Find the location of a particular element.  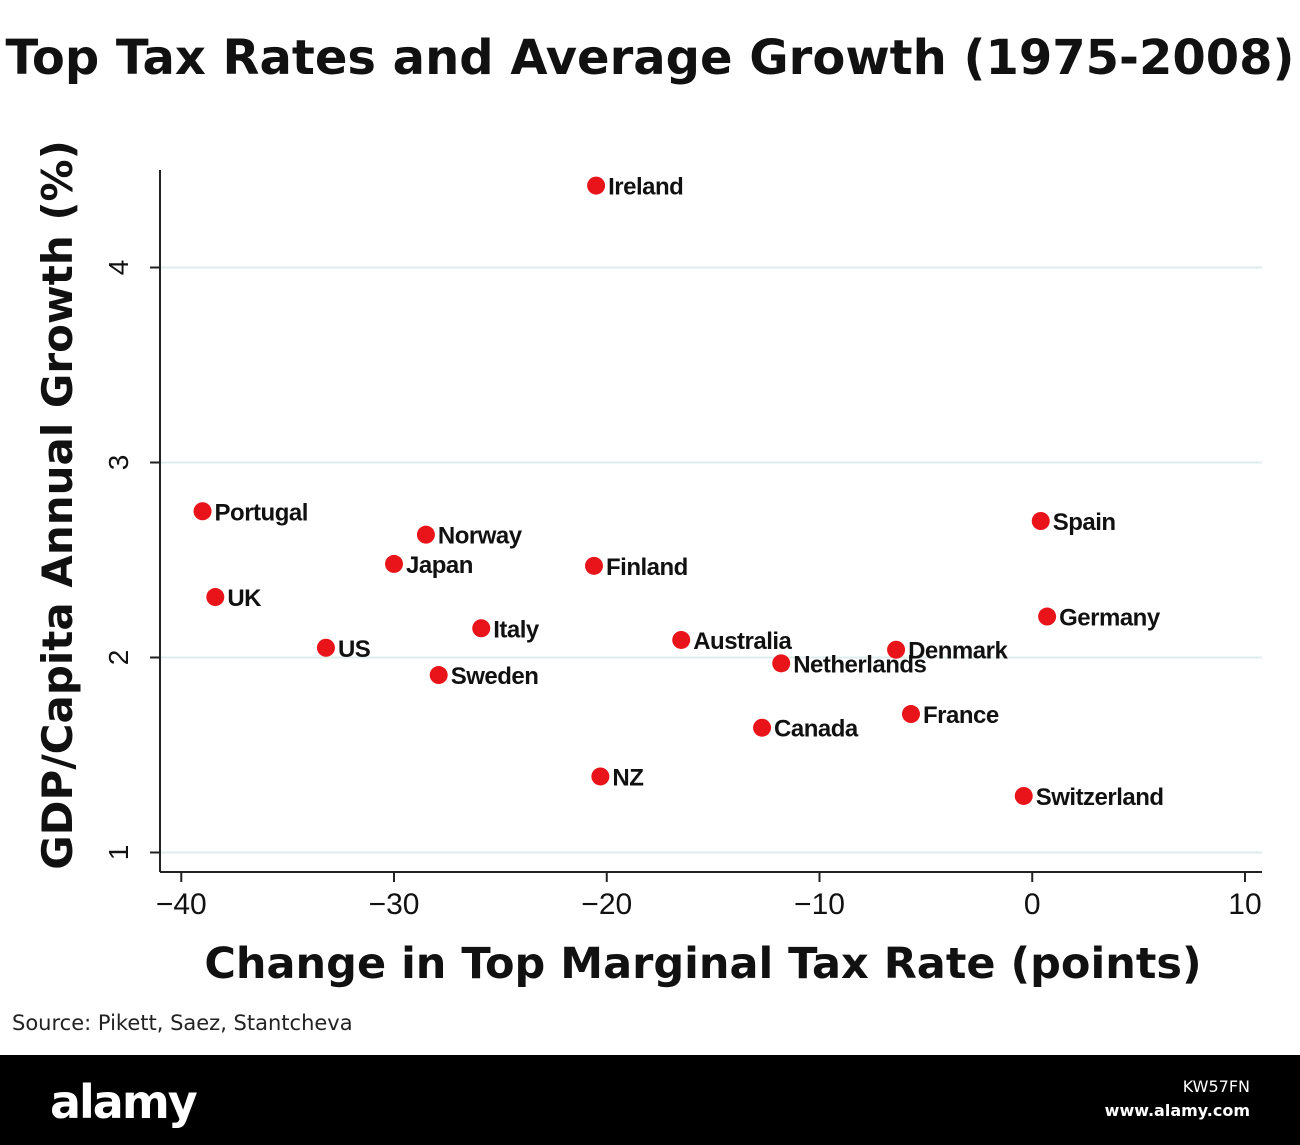

point-label-uk: UK is located at coordinates (244, 598).